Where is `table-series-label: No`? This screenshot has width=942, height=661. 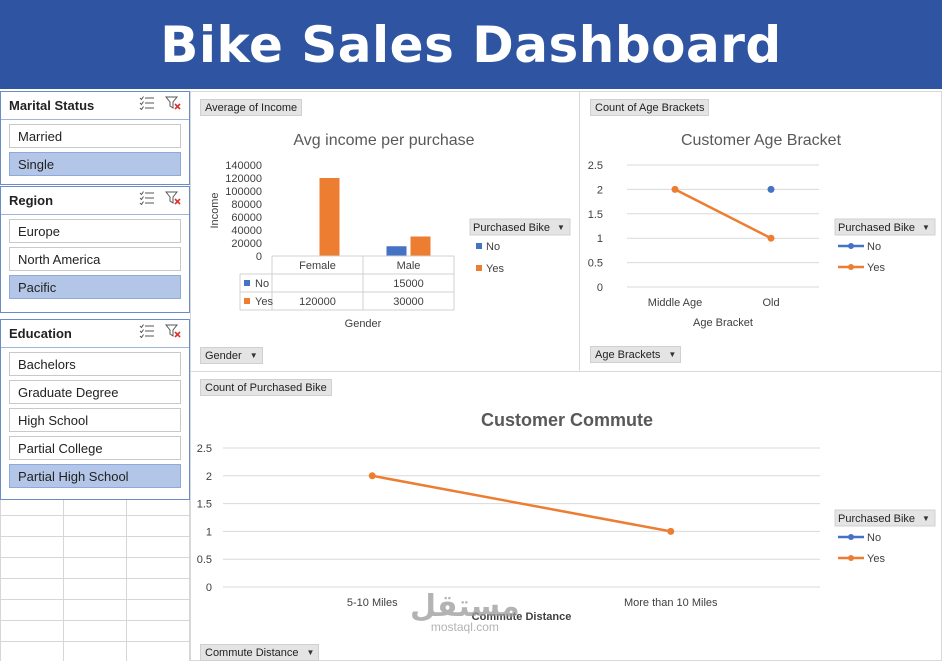
table-series-label: No is located at coordinates (262, 284).